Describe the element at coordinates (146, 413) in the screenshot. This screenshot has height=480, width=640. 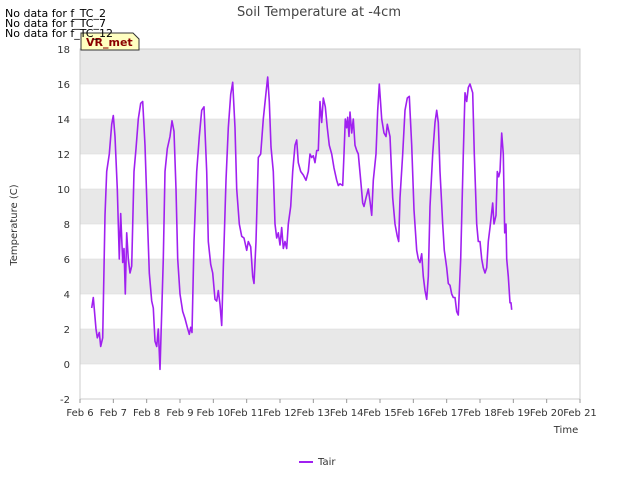
I see `x-tick-label: Feb 8` at that location.